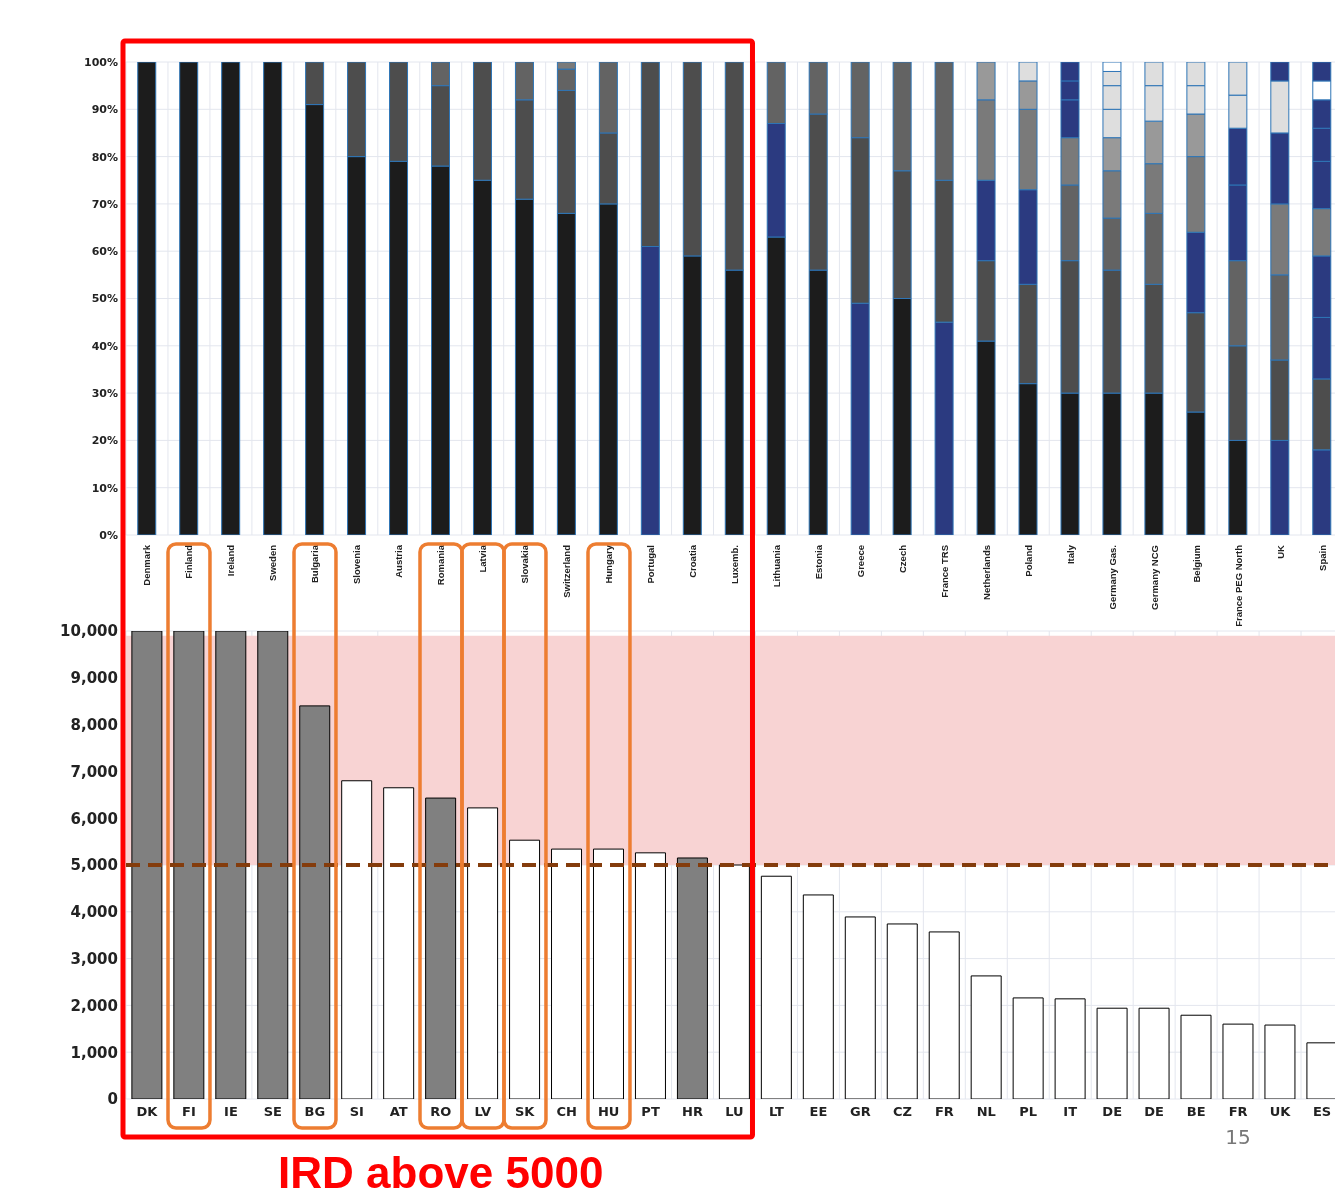  Describe the element at coordinates (650, 1112) in the screenshot. I see `x-tick-label: PT` at that location.